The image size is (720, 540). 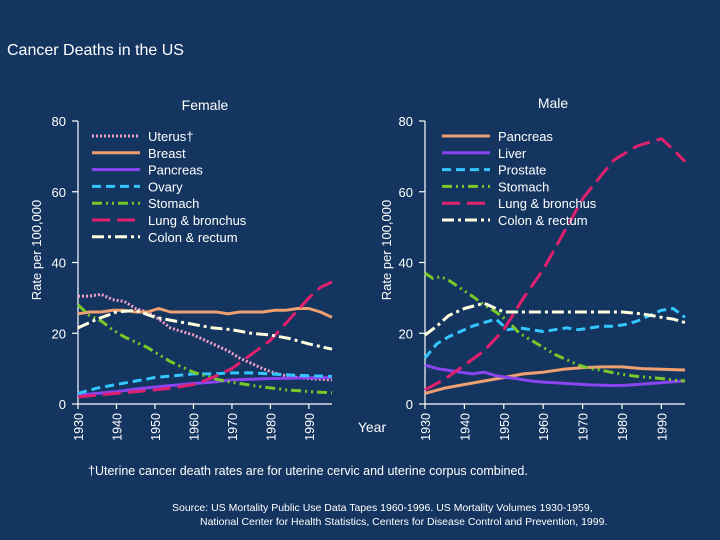 What do you see at coordinates (544, 427) in the screenshot?
I see `male-x-tick-label: 1960` at bounding box center [544, 427].